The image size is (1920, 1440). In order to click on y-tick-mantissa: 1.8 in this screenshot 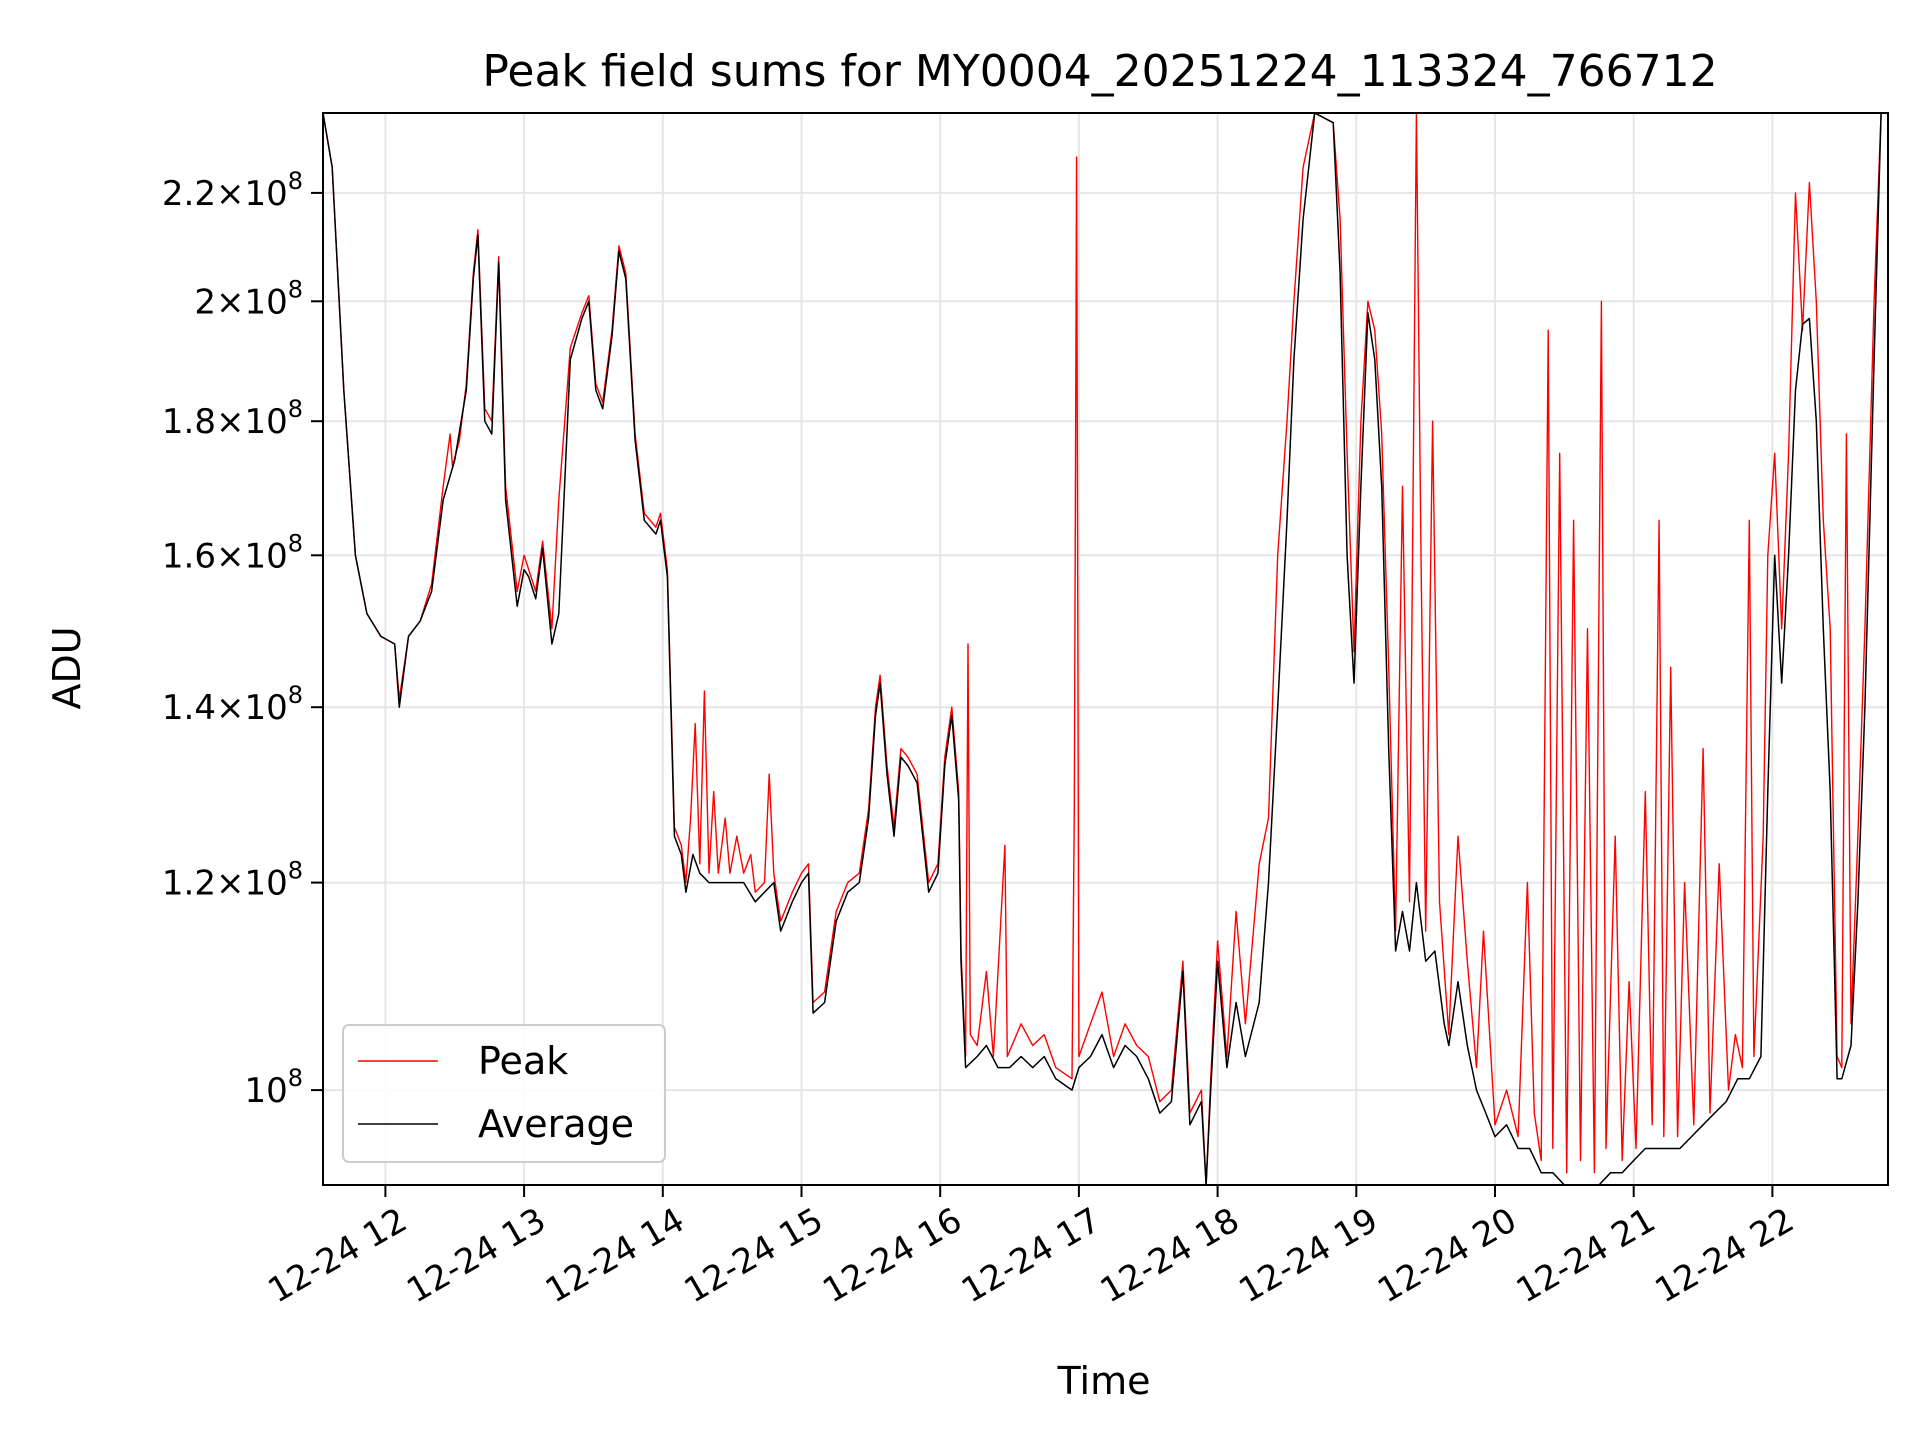, I will do `click(189, 422)`.